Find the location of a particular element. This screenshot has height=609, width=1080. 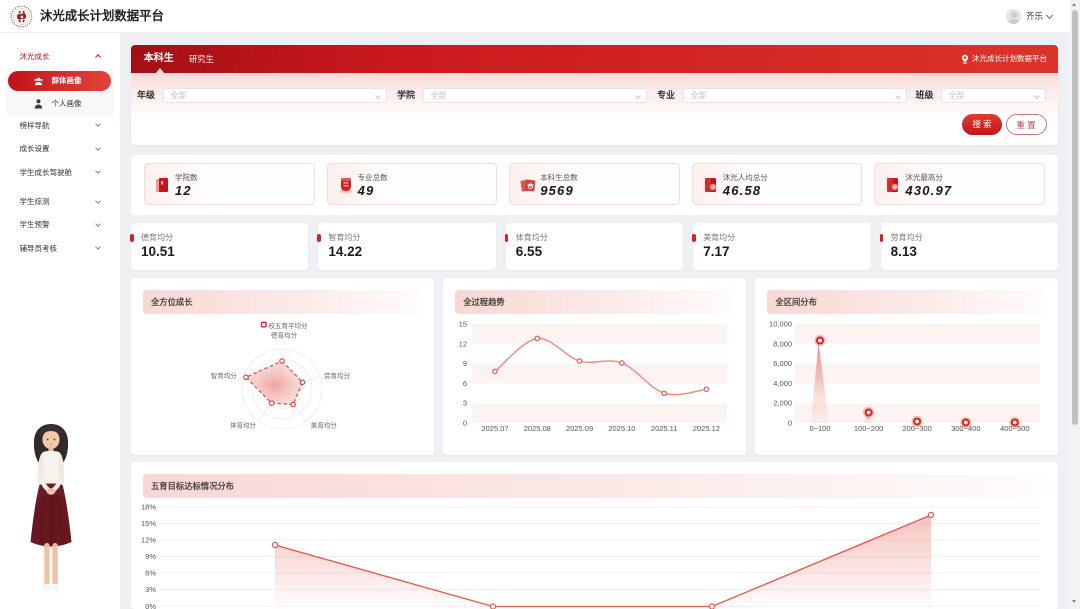

svg-text: 300~400 is located at coordinates (965, 428).